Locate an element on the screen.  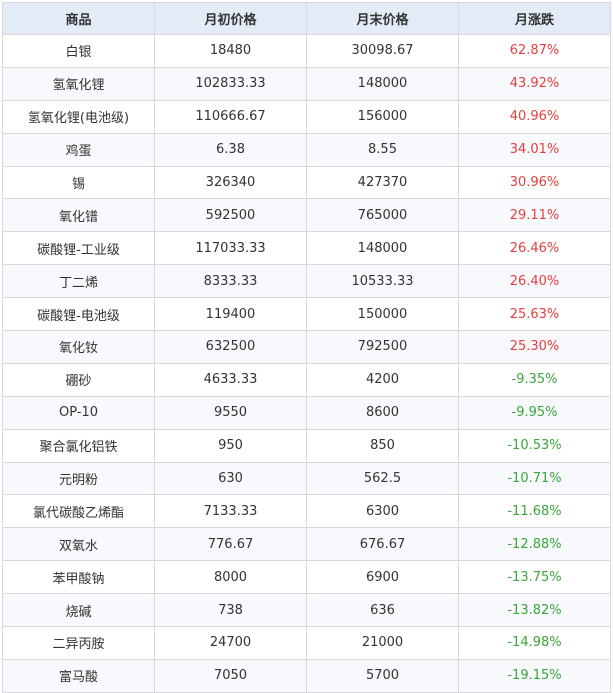
table-row: 二异丙胺 24700 21000 -14.98% is located at coordinates (306, 643).